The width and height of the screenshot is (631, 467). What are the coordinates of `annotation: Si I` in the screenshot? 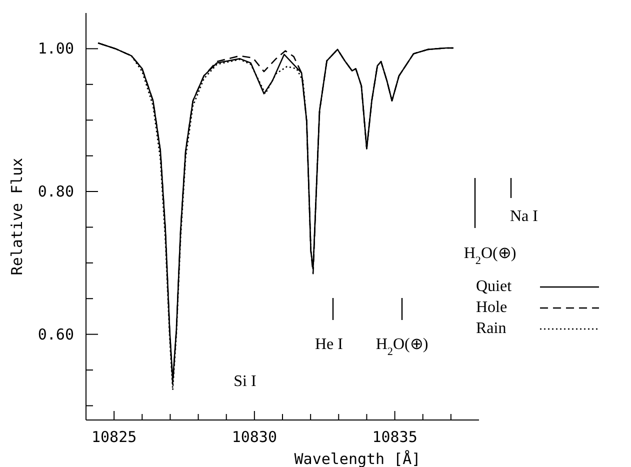 It's located at (245, 381).